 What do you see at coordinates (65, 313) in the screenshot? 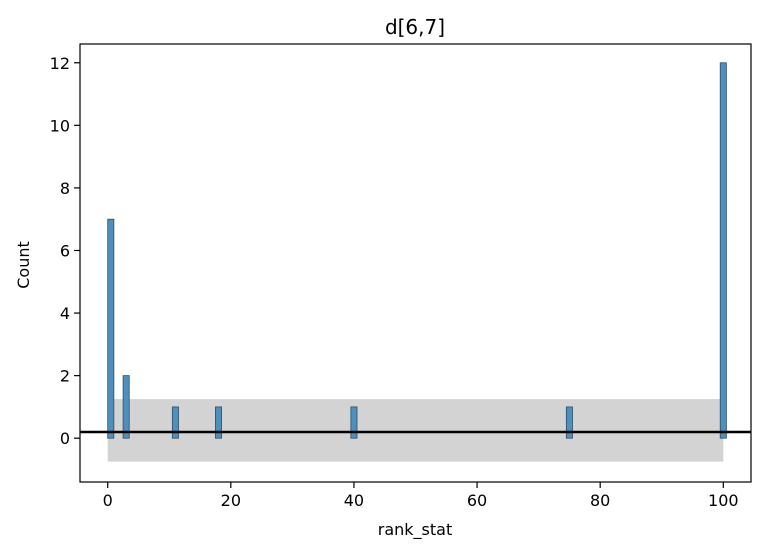
I see `y-tick-label: 4` at bounding box center [65, 313].